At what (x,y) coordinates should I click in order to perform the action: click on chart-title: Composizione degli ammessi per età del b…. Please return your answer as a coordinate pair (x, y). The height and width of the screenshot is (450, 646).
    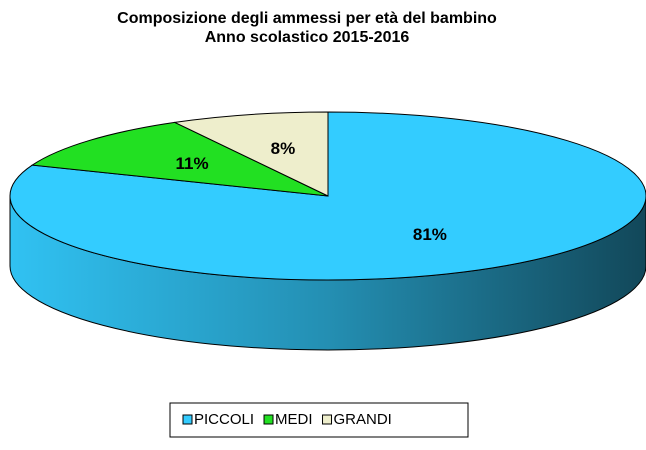
    Looking at the image, I should click on (307, 18).